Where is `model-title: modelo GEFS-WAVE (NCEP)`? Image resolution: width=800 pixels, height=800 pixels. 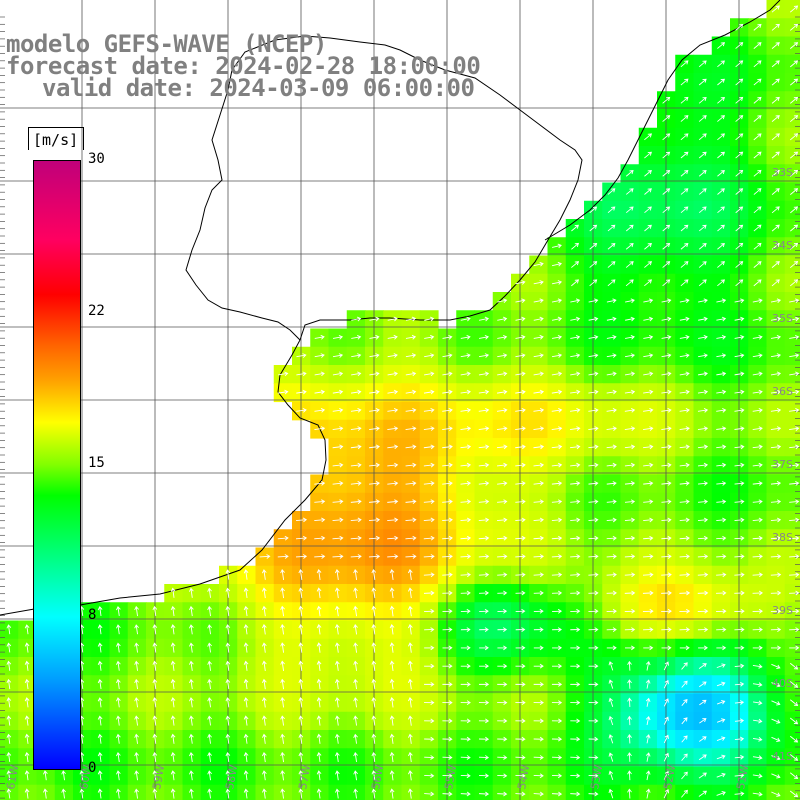 model-title: modelo GEFS-WAVE (NCEP) is located at coordinates (166, 44).